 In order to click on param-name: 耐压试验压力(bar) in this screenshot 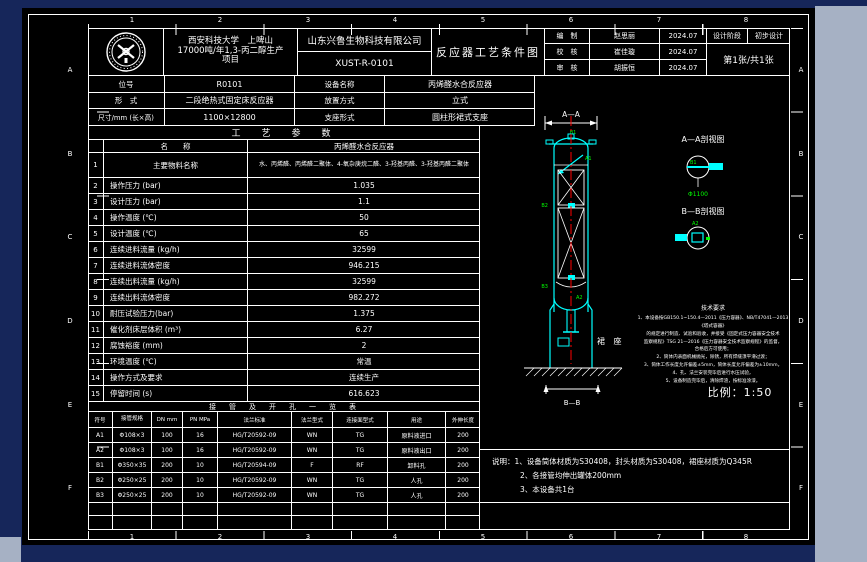, I will do `click(176, 314)`.